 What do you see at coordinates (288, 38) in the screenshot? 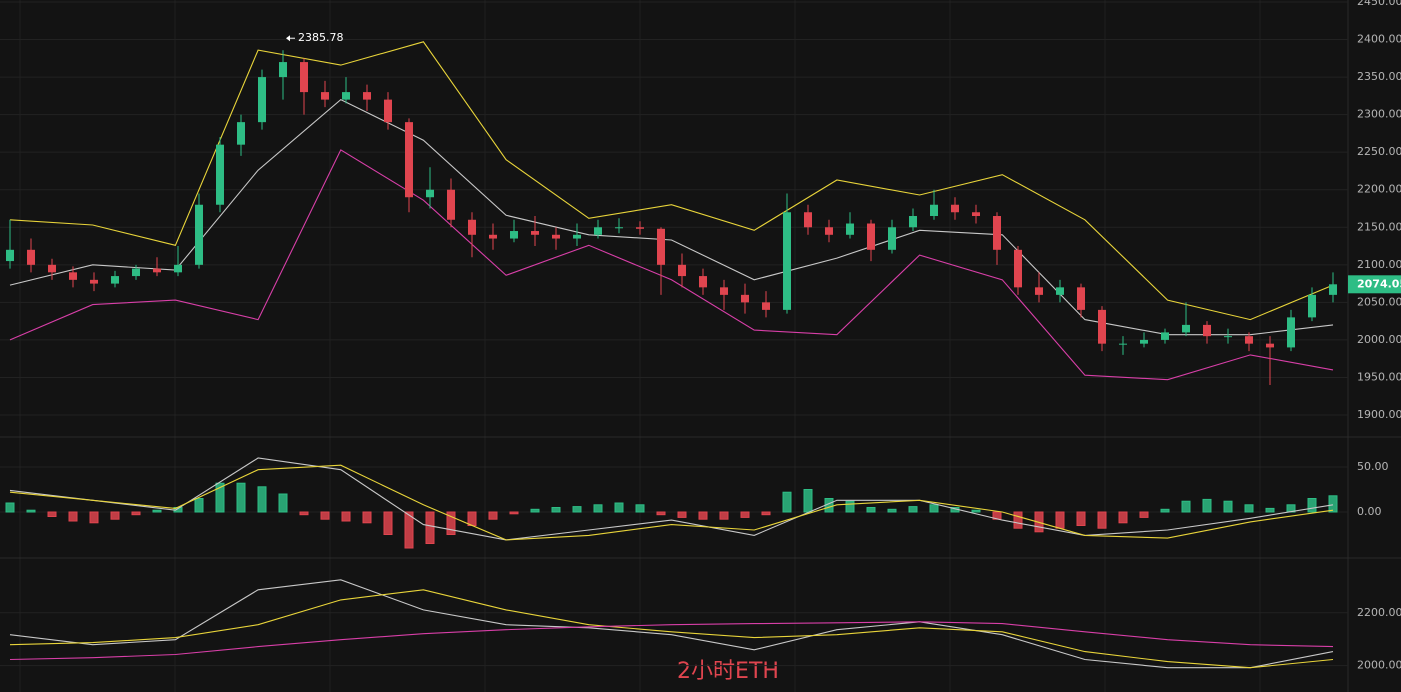
I see `annotation-arrow-head` at bounding box center [288, 38].